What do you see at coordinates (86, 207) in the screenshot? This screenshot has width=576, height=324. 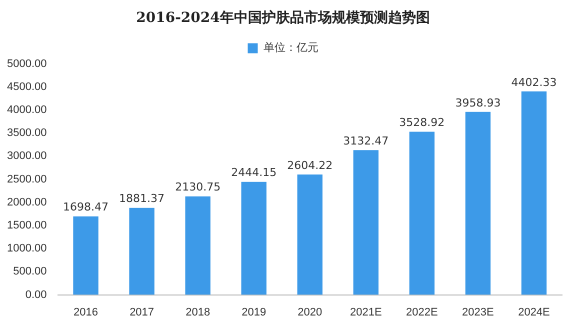 I see `data-label: 1698.47` at bounding box center [86, 207].